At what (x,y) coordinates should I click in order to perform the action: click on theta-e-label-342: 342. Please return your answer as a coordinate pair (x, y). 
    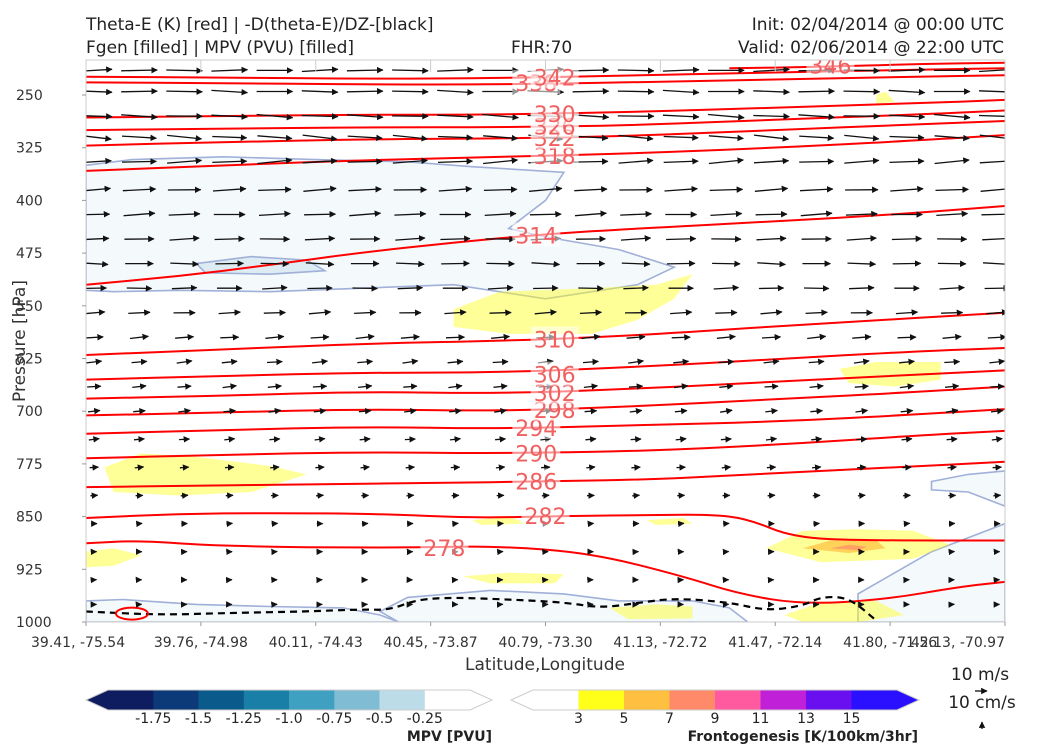
    Looking at the image, I should click on (555, 78).